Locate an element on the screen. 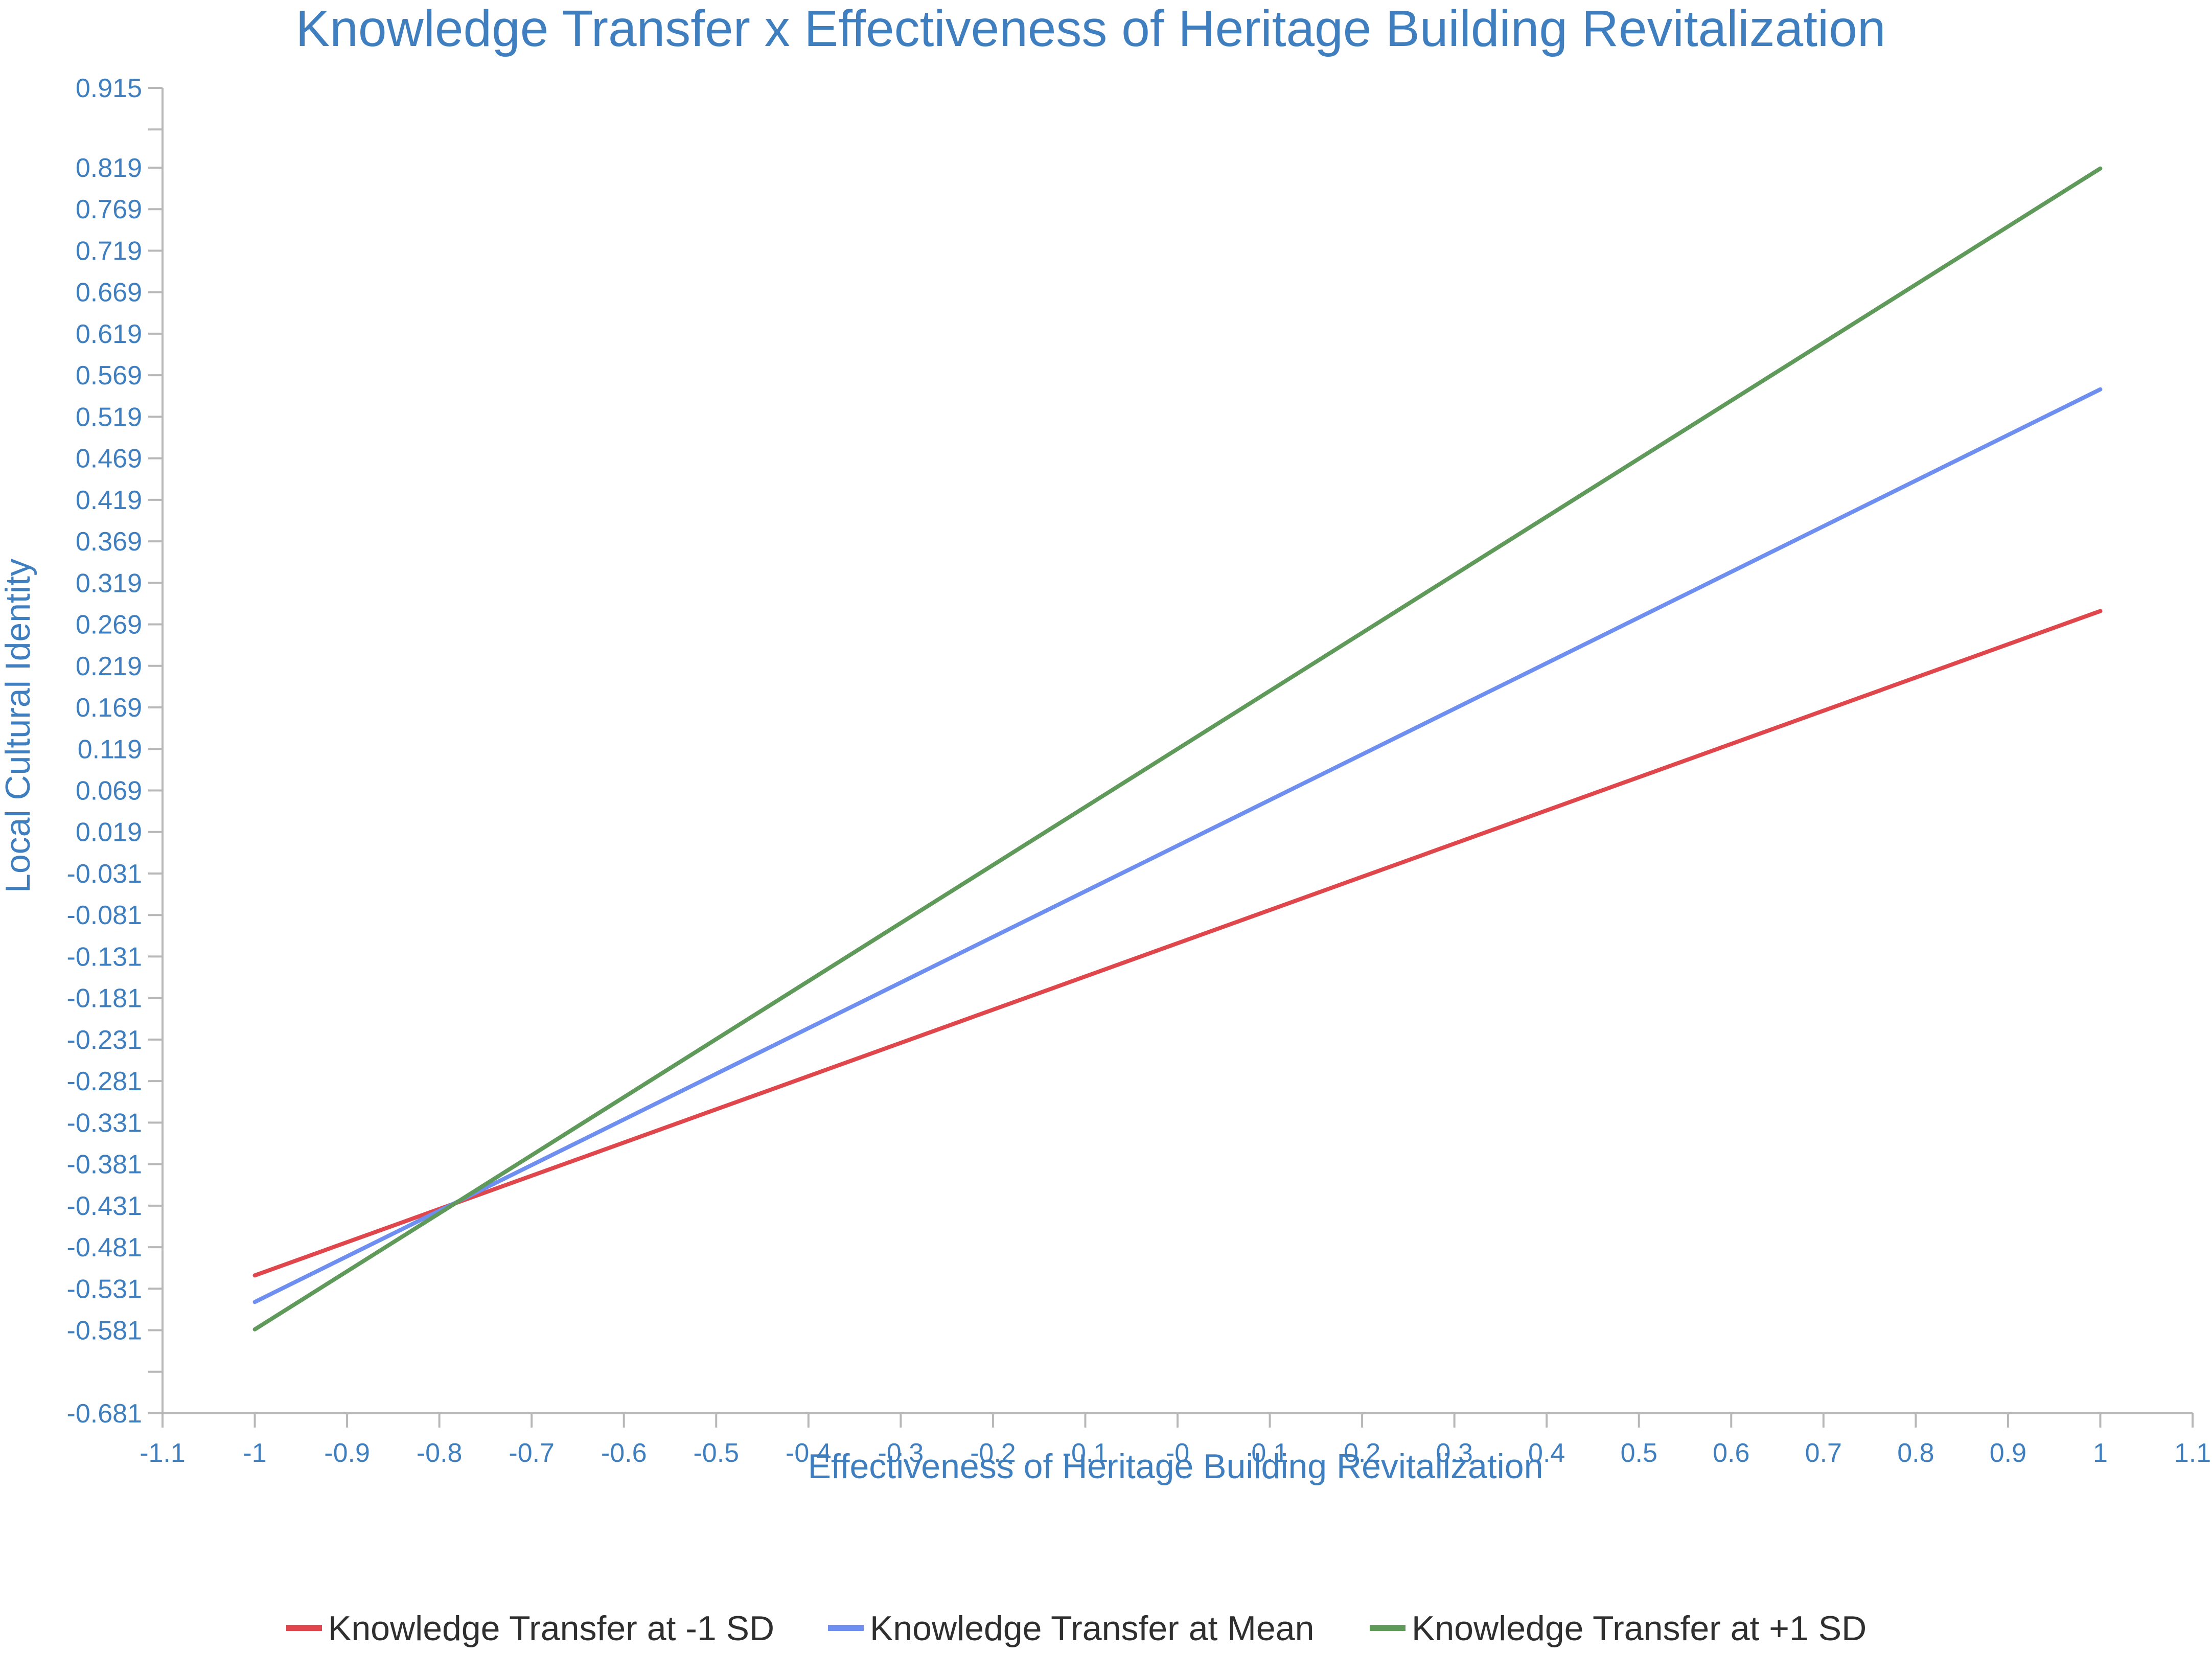 Image resolution: width=2212 pixels, height=1654 pixels. y-tick-label: 0.269 is located at coordinates (109, 625).